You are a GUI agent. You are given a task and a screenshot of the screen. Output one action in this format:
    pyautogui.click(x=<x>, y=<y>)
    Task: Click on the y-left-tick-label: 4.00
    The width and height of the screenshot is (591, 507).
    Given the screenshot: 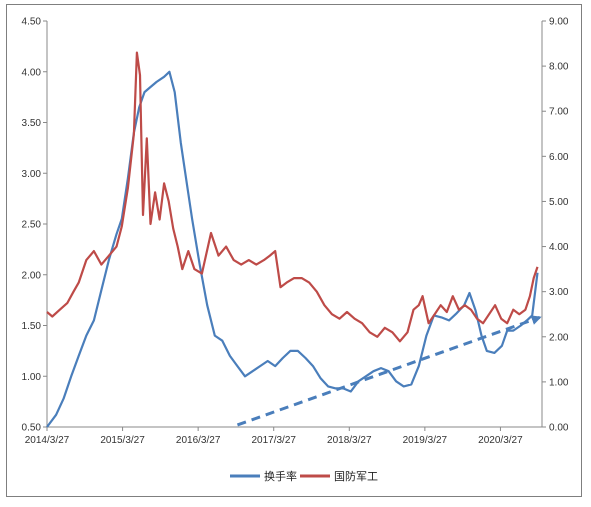 What is the action you would take?
    pyautogui.click(x=32, y=72)
    